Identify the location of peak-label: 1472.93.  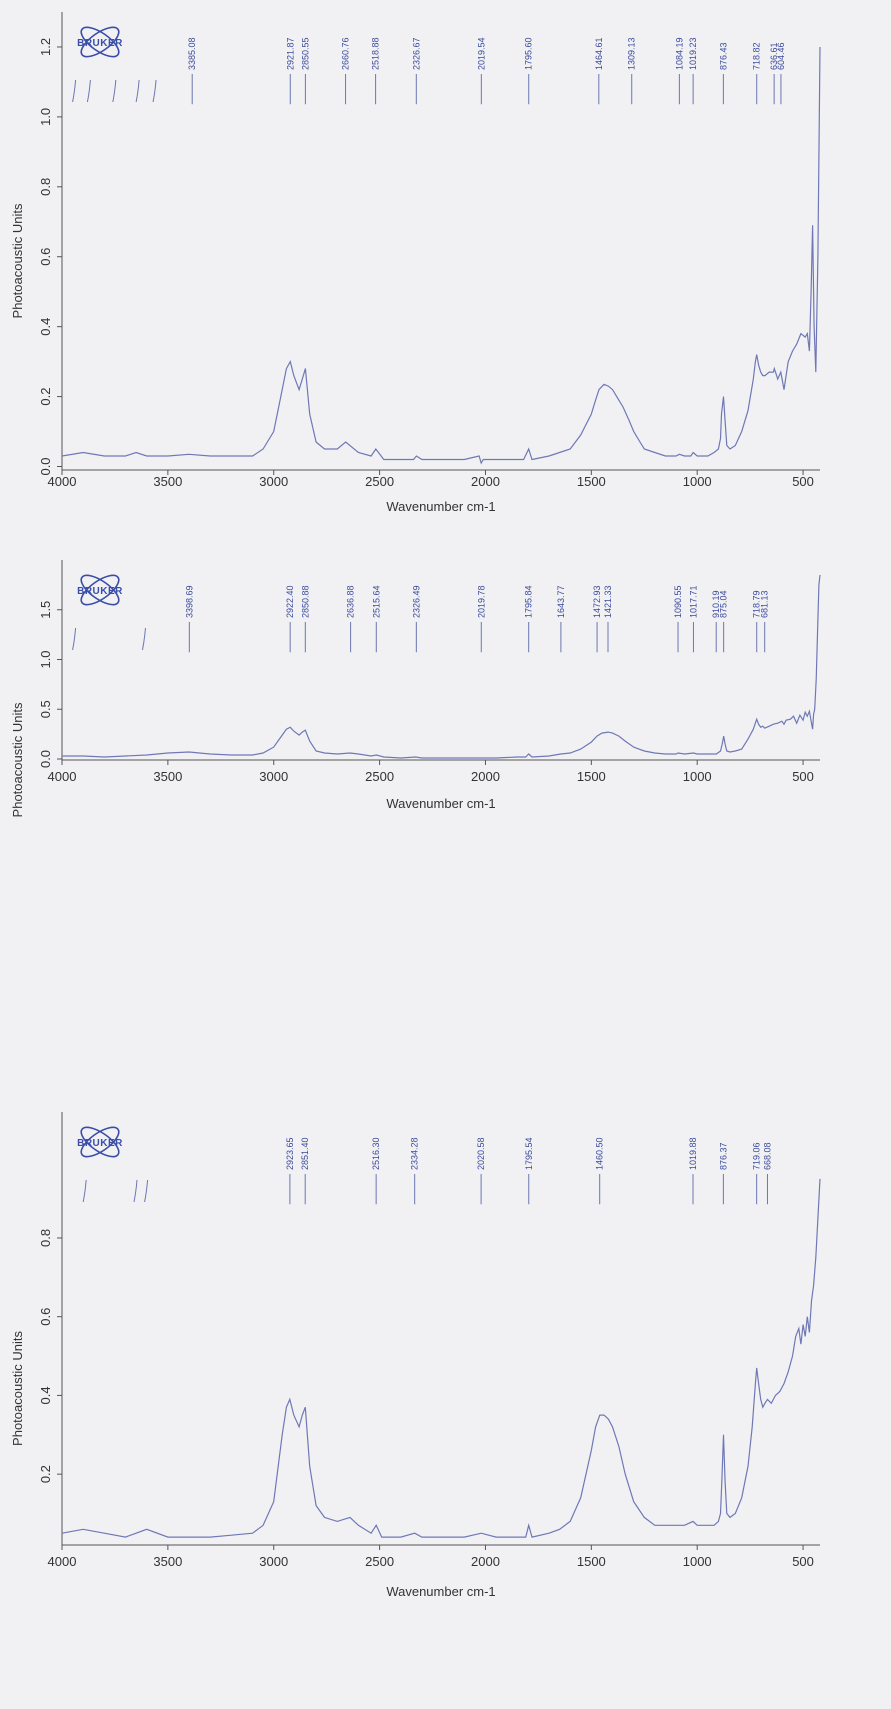
(597, 601).